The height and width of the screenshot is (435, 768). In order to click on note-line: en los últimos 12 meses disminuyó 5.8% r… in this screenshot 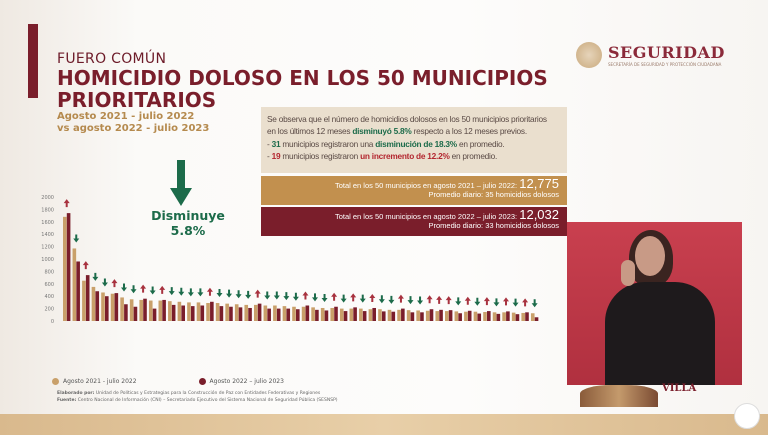, I will do `click(397, 131)`.